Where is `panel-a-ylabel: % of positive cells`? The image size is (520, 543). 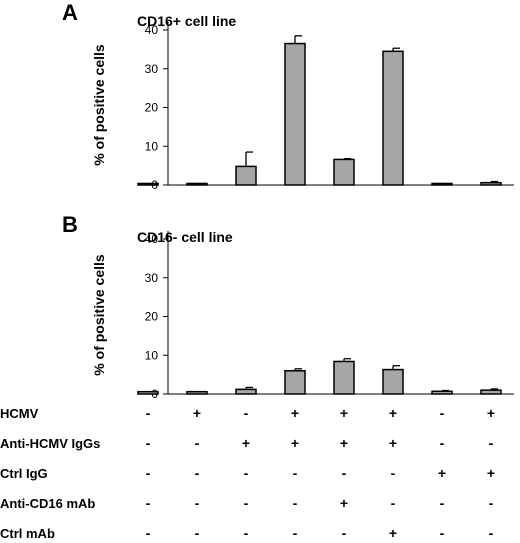
panel-a-ylabel: % of positive cells is located at coordinates (99, 105).